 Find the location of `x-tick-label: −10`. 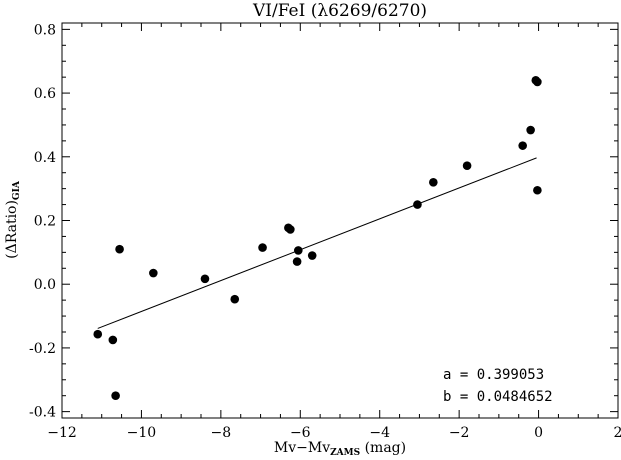

x-tick-label: −10 is located at coordinates (142, 433).